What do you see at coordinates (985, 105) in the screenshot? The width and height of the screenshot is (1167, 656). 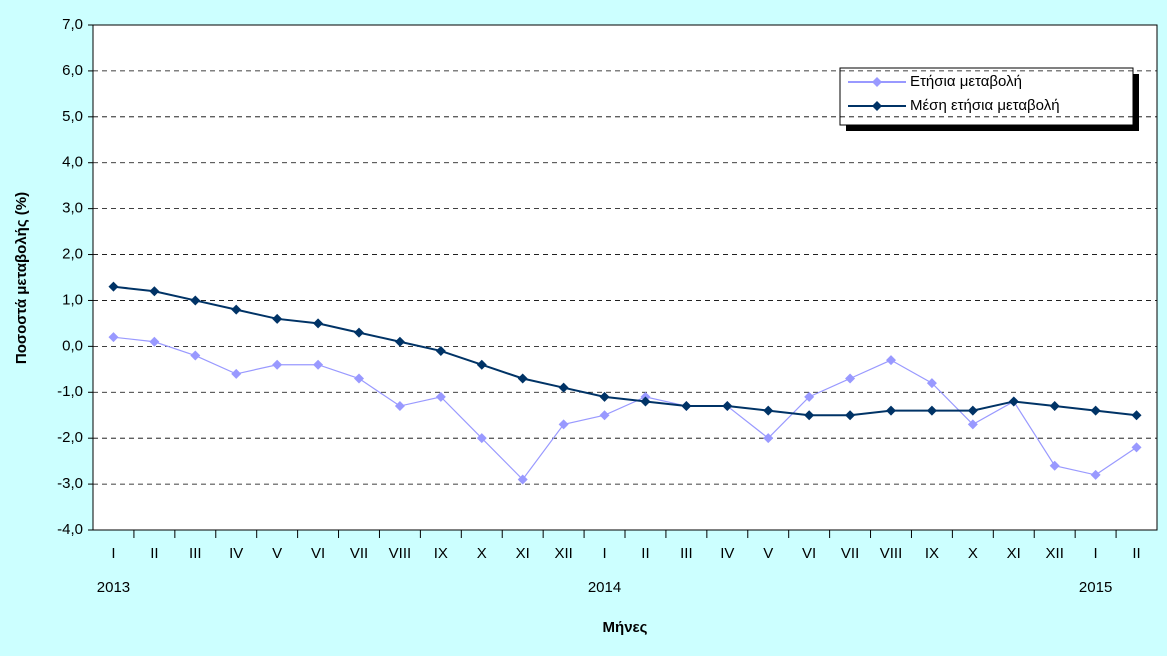 I see `legend-label: Μέση ετήσια μεταβολή` at bounding box center [985, 105].